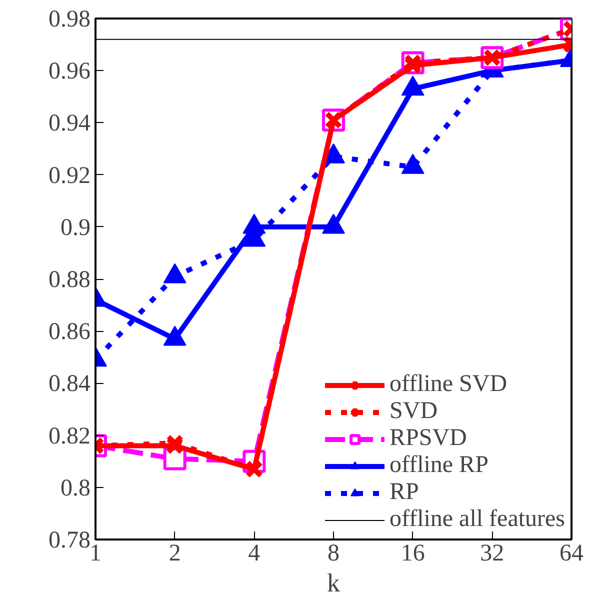 The height and width of the screenshot is (600, 596). Describe the element at coordinates (69, 175) in the screenshot. I see `y-tick-label: 0.92` at that location.